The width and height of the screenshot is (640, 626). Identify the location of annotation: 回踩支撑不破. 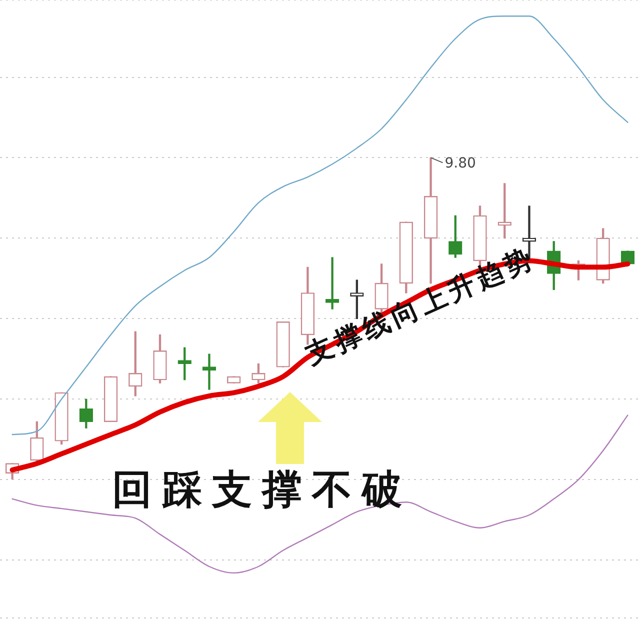
(262, 490).